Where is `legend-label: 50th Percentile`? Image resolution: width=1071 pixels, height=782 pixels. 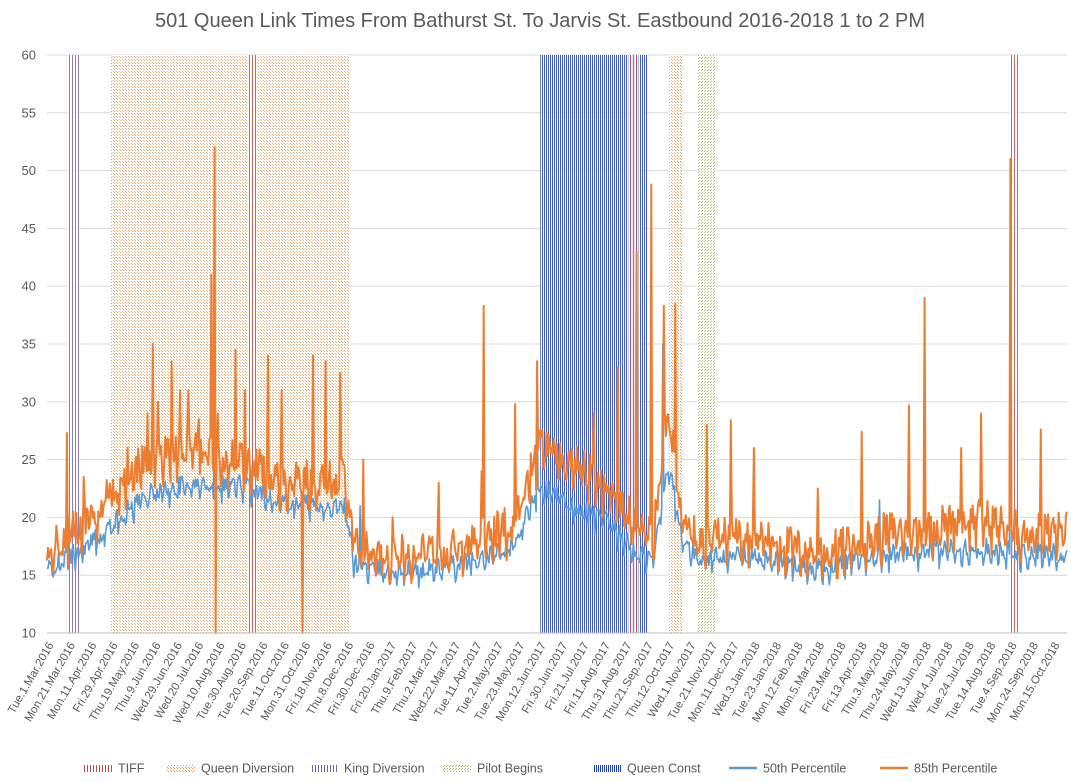
legend-label: 50th Percentile is located at coordinates (804, 769).